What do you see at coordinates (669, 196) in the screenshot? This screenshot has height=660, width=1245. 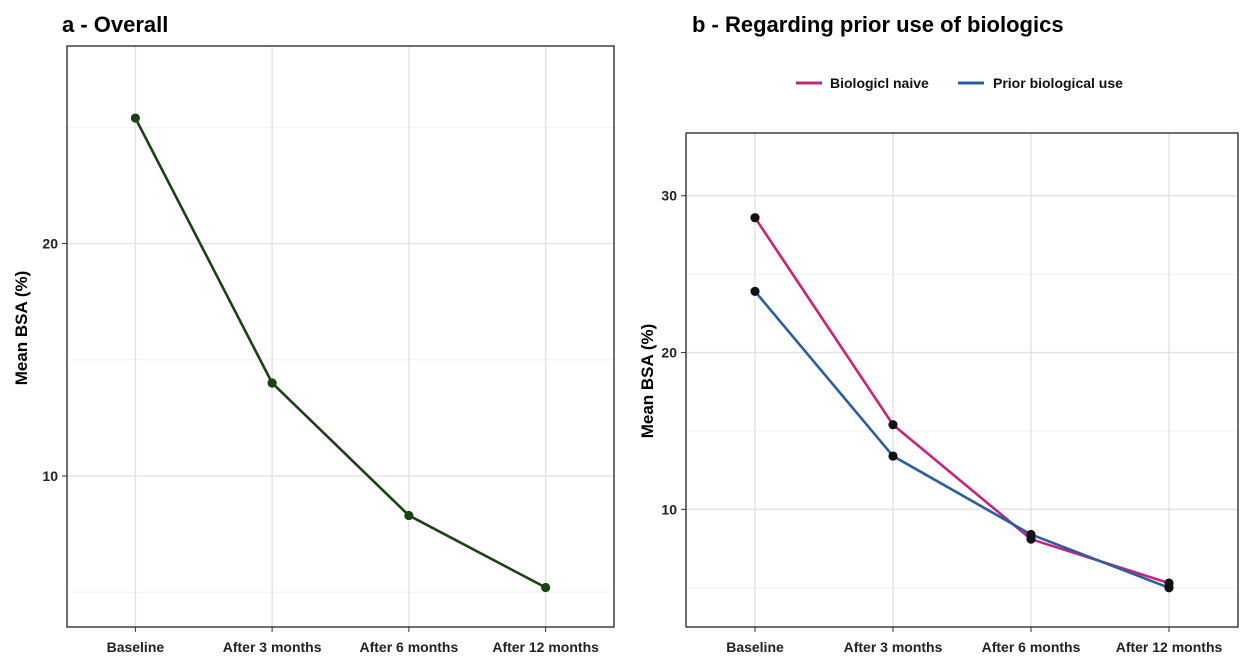 I see `panel-b-y-tick-label-30: 30` at bounding box center [669, 196].